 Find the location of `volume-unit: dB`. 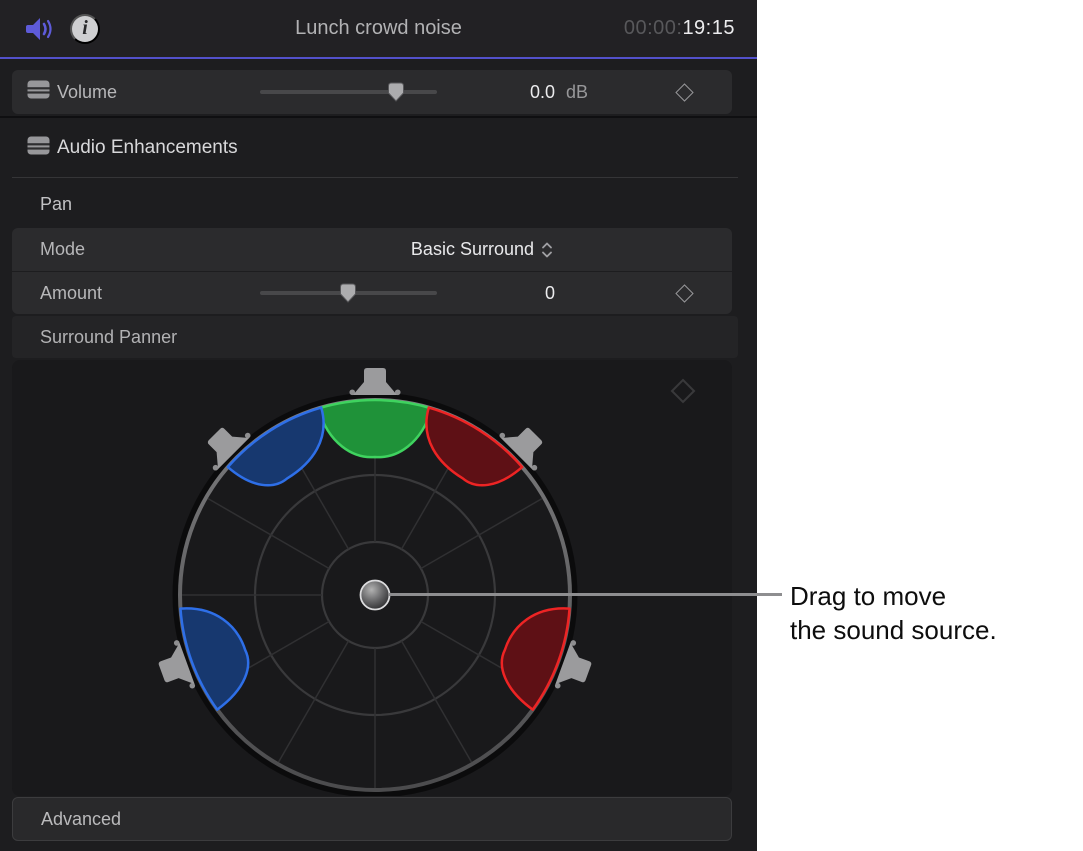

volume-unit: dB is located at coordinates (577, 91).